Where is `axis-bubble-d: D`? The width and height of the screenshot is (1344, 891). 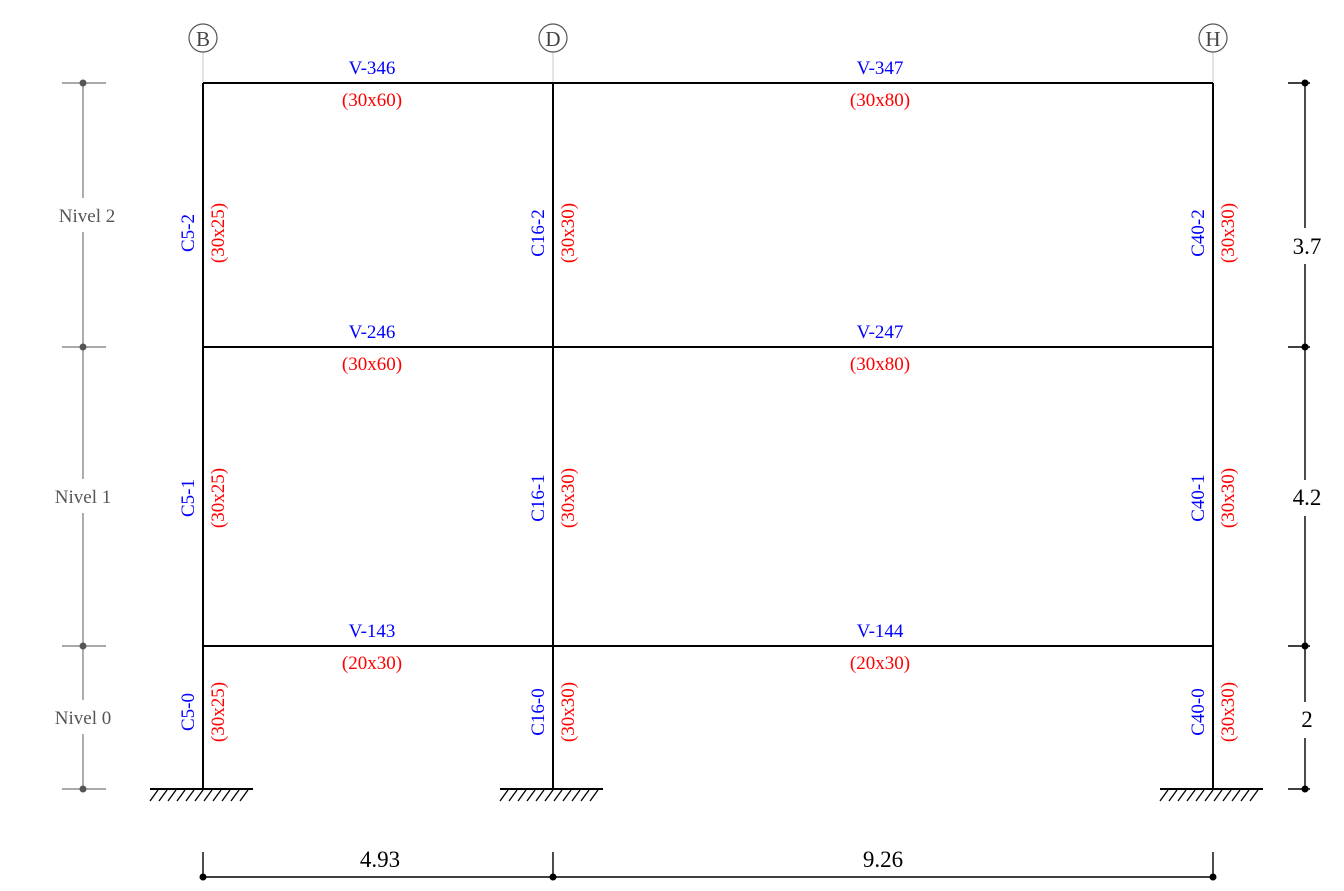
axis-bubble-d: D is located at coordinates (553, 38).